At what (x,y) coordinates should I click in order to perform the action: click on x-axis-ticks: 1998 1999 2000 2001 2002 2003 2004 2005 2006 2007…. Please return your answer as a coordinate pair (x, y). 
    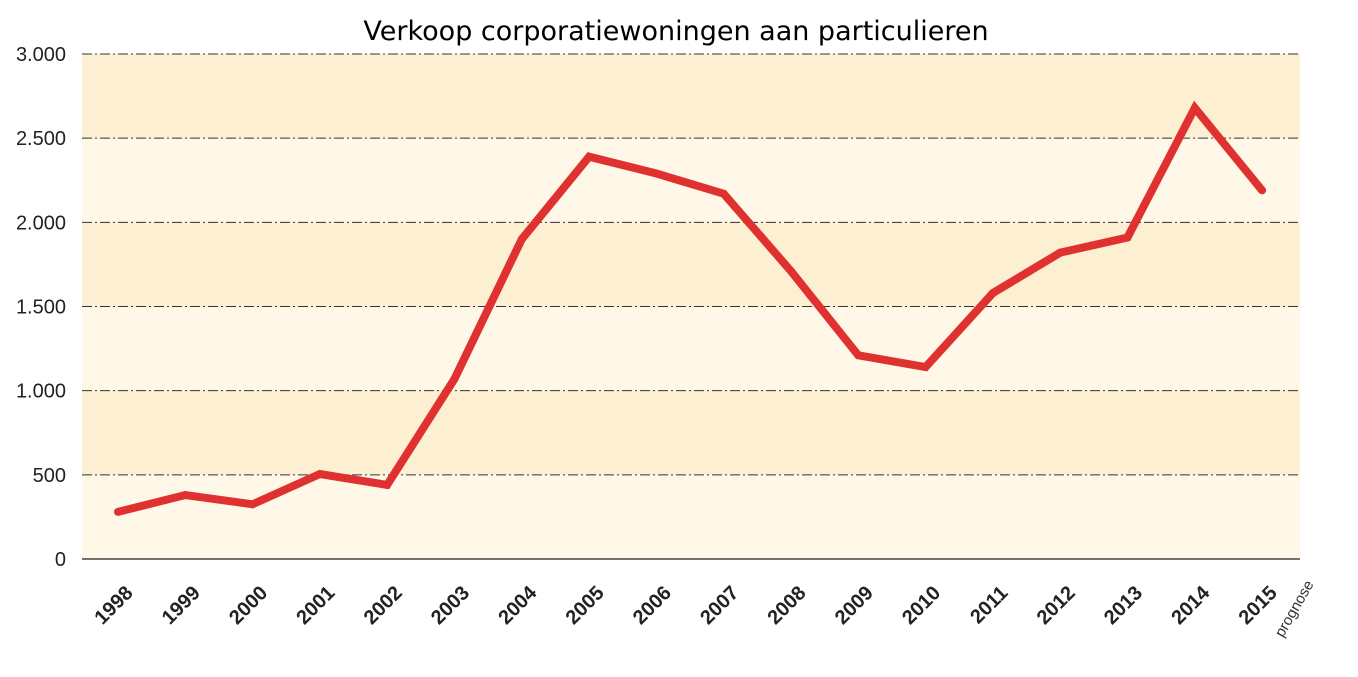
    Looking at the image, I should click on (686, 605).